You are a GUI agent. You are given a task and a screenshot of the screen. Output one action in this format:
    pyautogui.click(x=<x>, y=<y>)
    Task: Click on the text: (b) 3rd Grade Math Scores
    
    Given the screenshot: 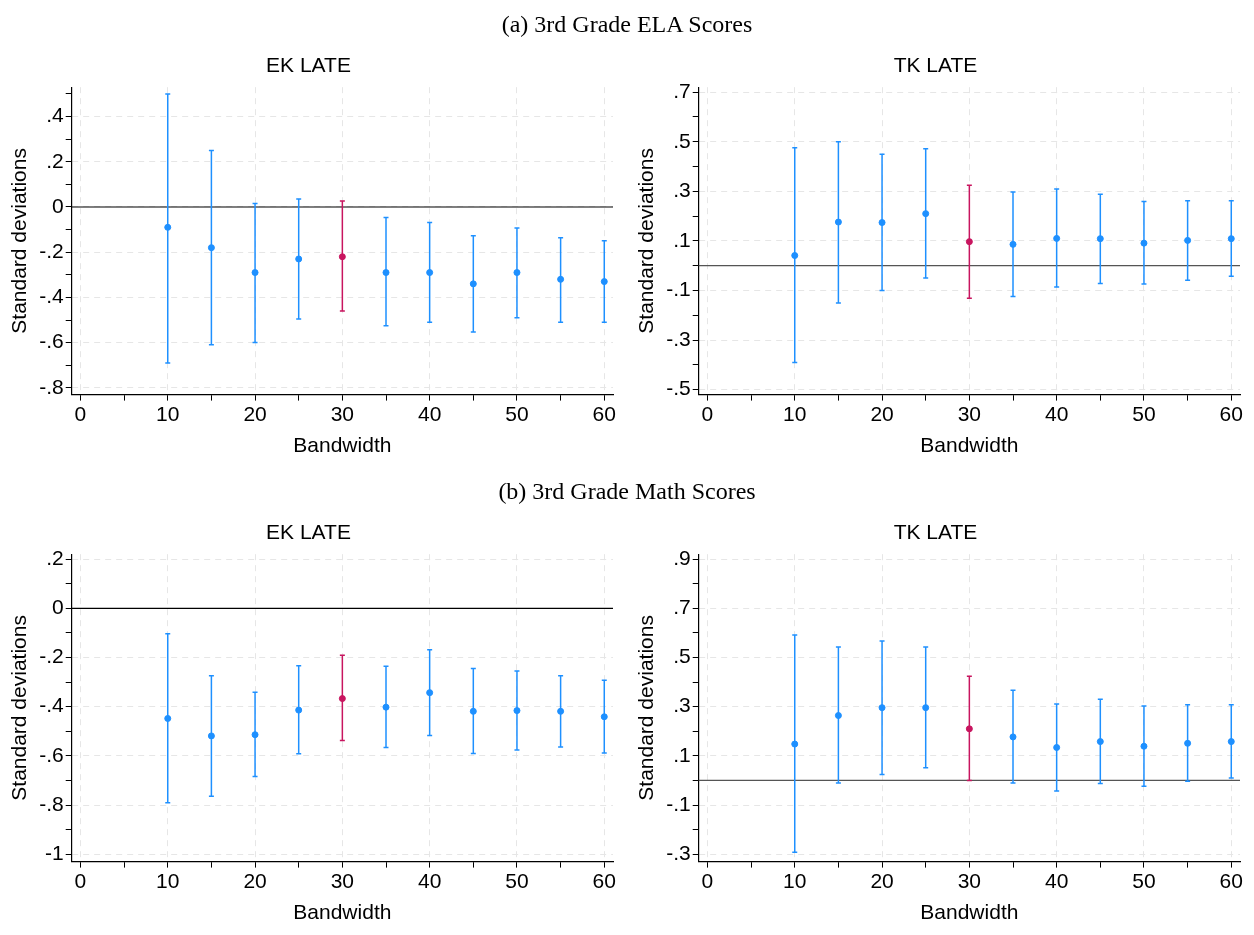 What is the action you would take?
    pyautogui.click(x=627, y=491)
    